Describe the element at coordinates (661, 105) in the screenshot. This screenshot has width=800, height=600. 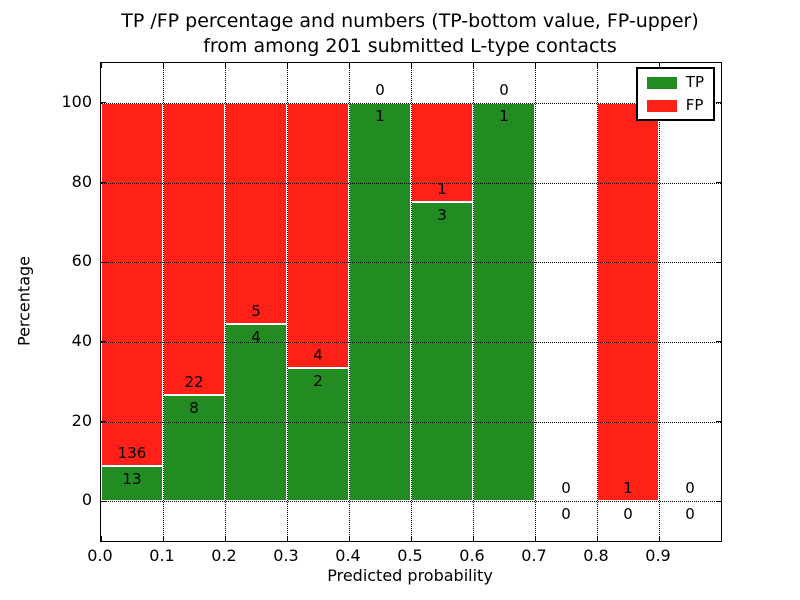
I see `fp-swatch-icon` at that location.